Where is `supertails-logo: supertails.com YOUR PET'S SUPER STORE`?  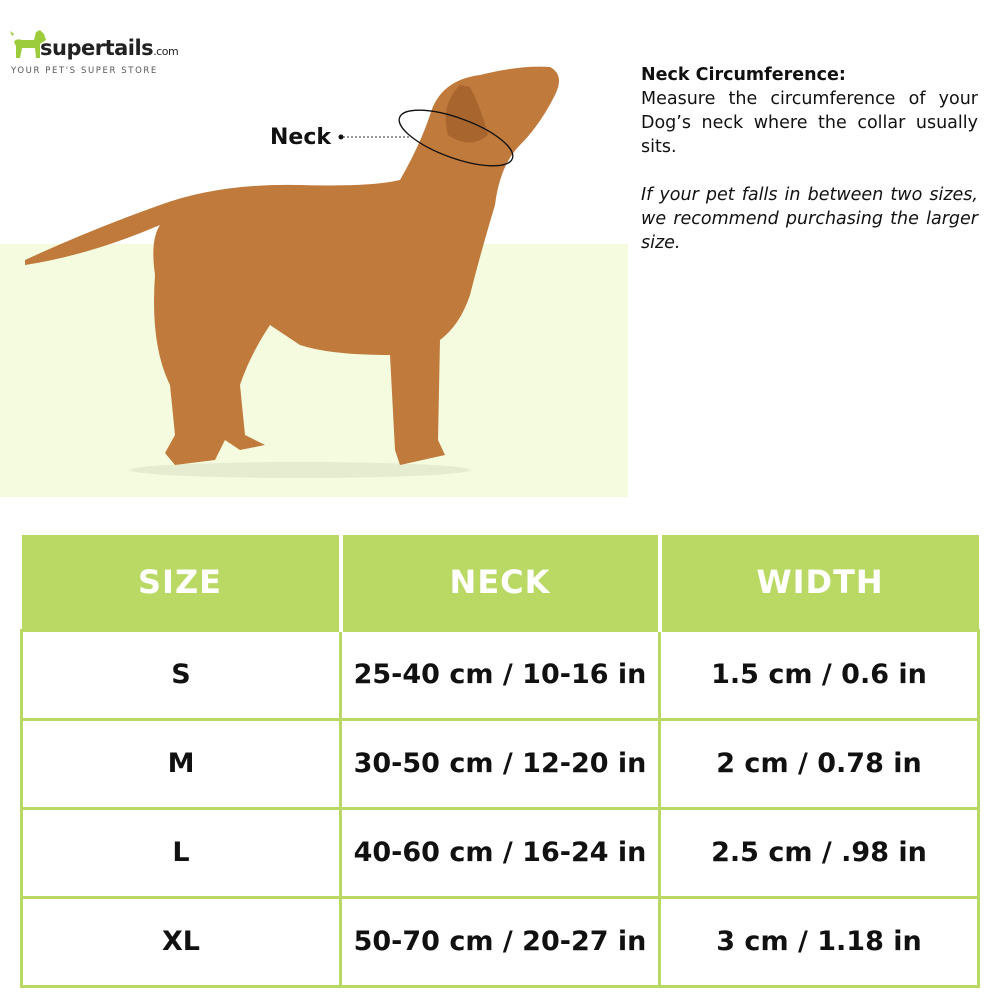 supertails-logo: supertails.com YOUR PET'S SUPER STORE is located at coordinates (93, 52).